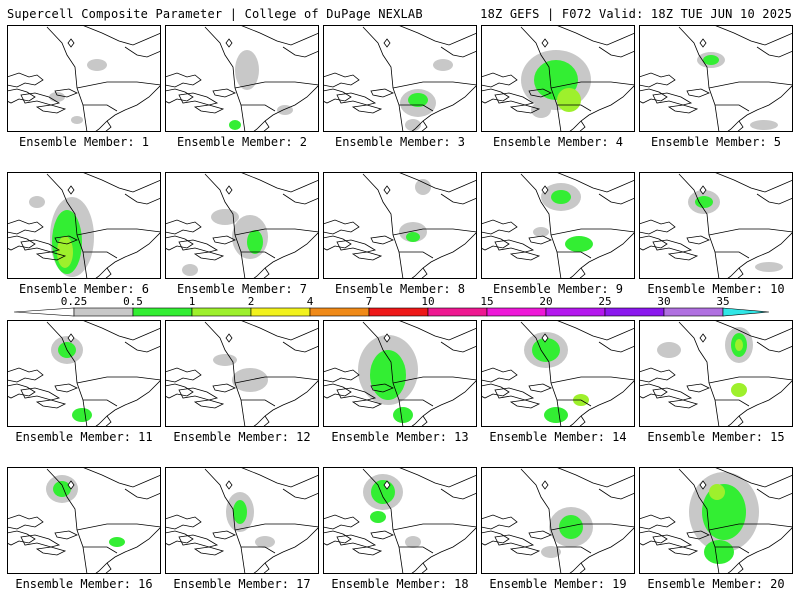 The image size is (800, 600). Describe the element at coordinates (133, 302) in the screenshot. I see `colorbar-tick-label: 0.5` at that location.